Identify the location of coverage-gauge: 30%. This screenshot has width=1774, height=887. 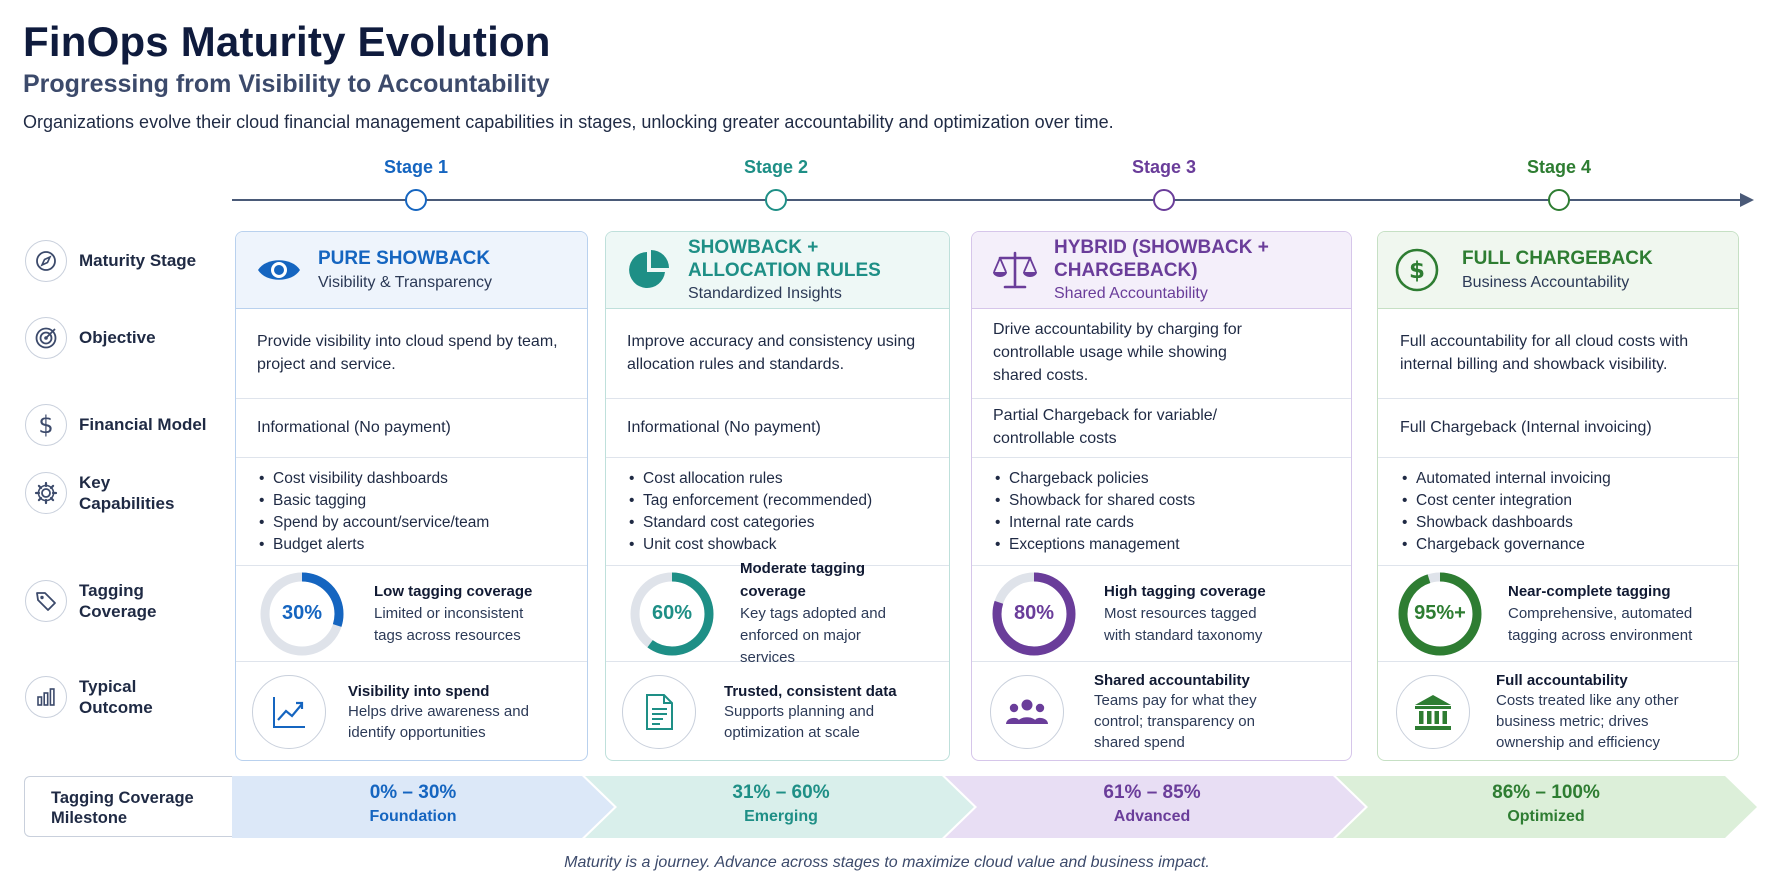
(302, 614).